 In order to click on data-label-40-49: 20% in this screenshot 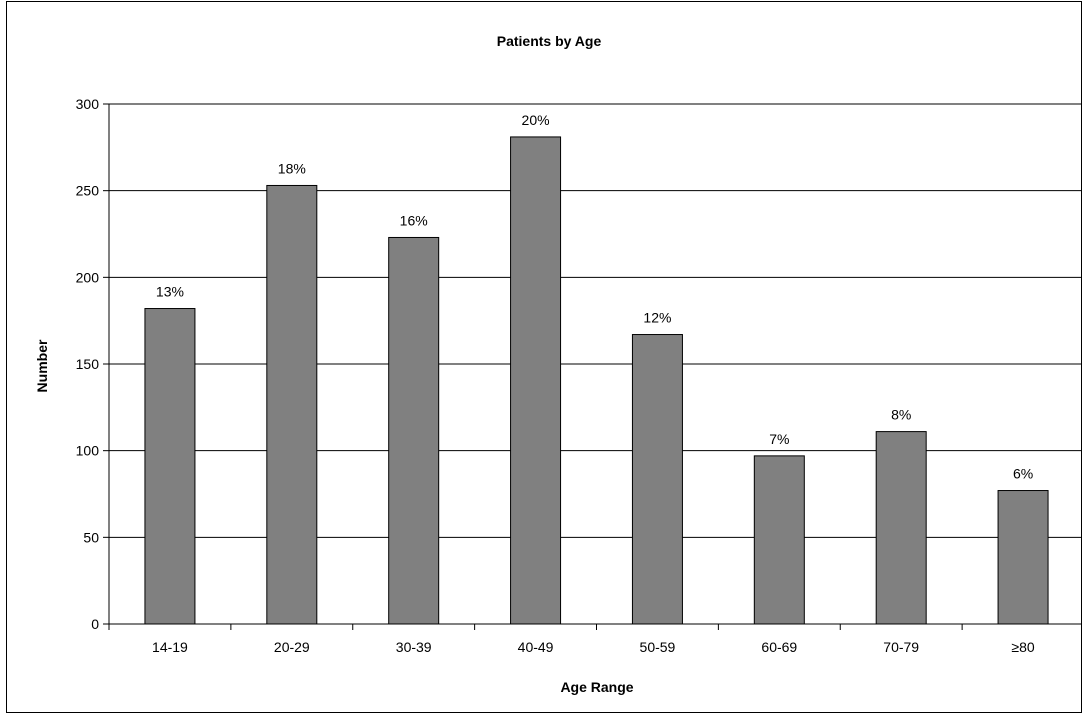, I will do `click(536, 120)`.